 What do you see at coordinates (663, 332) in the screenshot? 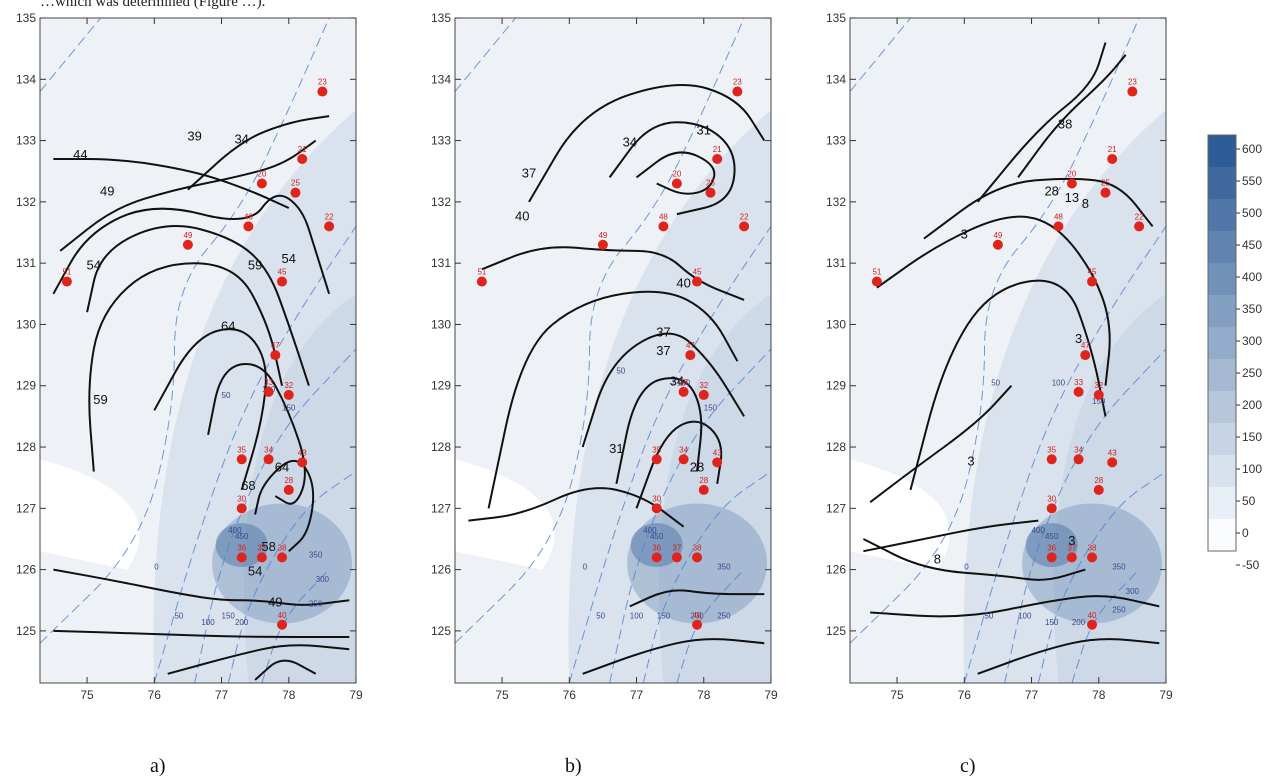
I see `contour-value-label: 37` at bounding box center [663, 332].